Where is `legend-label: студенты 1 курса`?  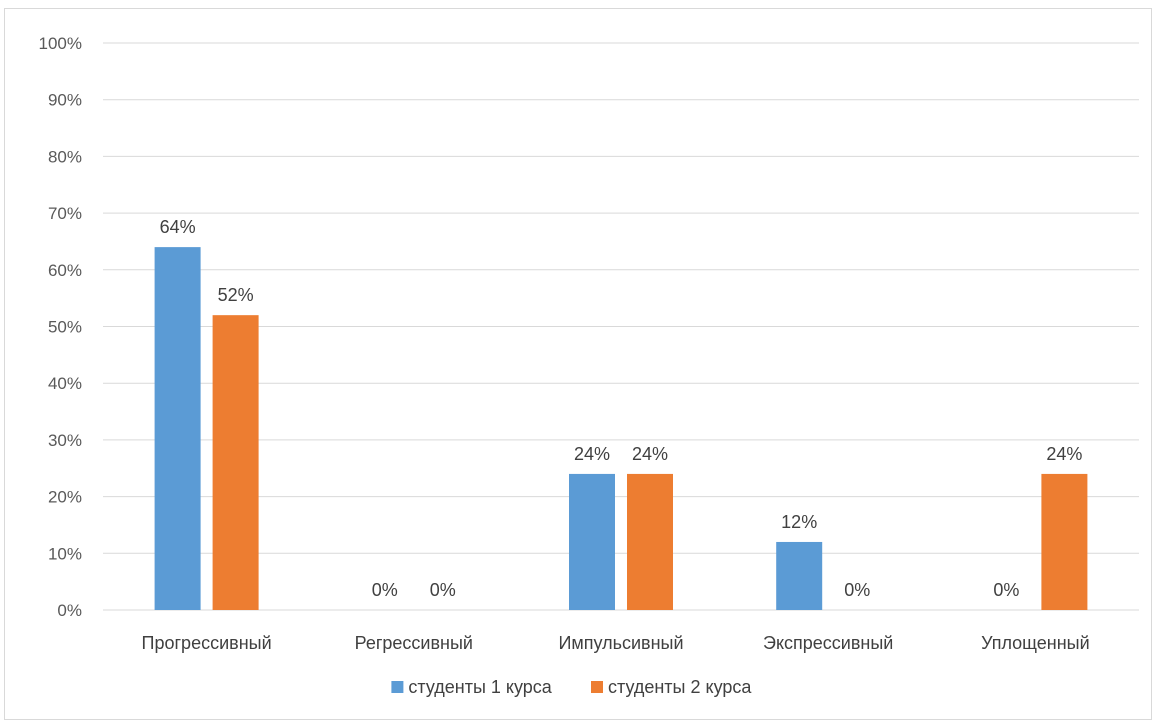 legend-label: студенты 1 курса is located at coordinates (480, 687).